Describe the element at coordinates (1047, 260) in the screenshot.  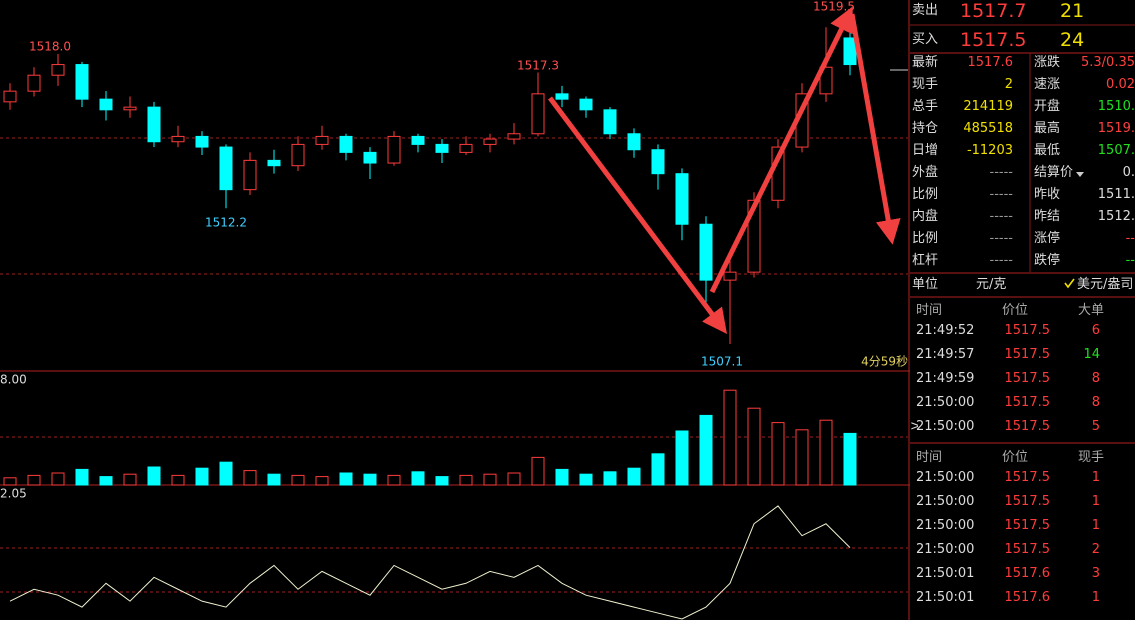
I see `stat-label: 跌停` at that location.